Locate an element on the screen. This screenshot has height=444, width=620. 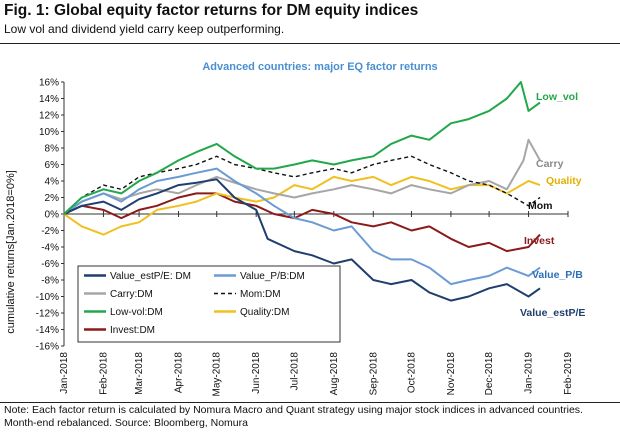
end-label-low-vol: Low_vol is located at coordinates (557, 97).